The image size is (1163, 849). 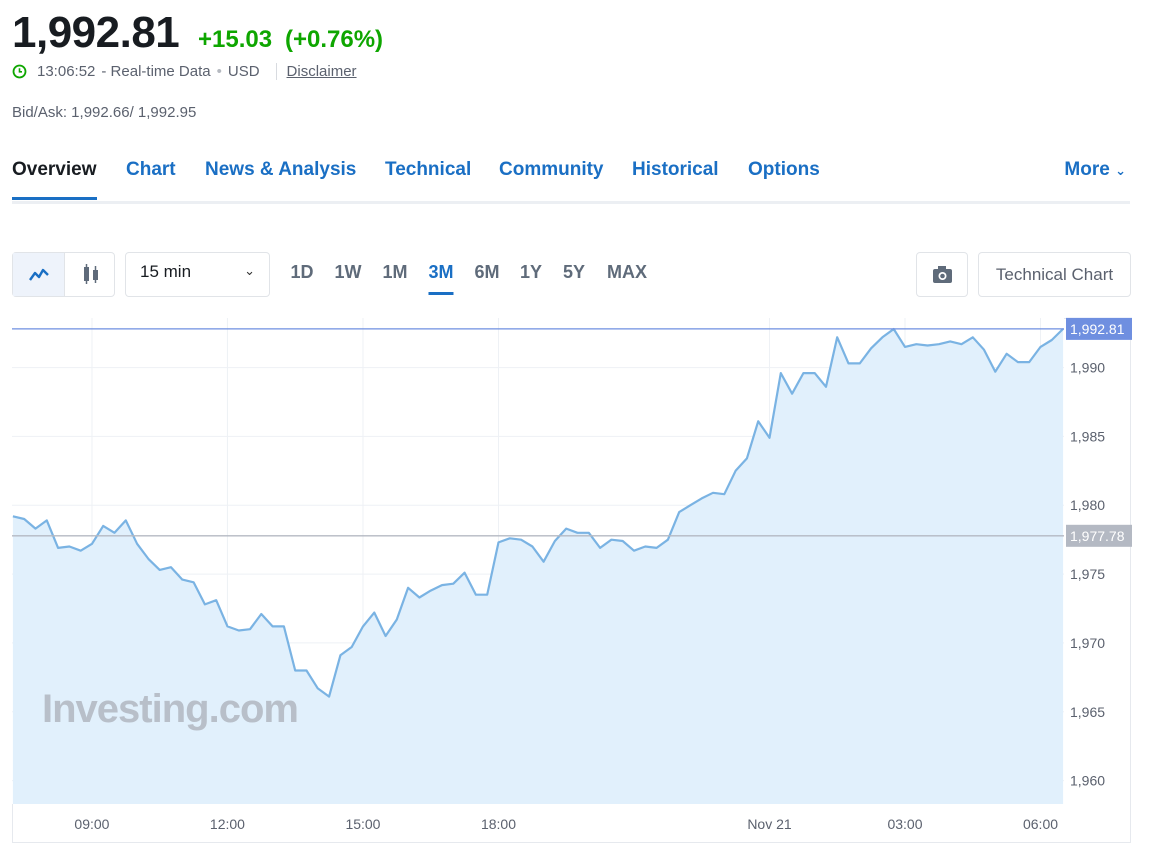 I want to click on range-button: 1M, so click(x=395, y=272).